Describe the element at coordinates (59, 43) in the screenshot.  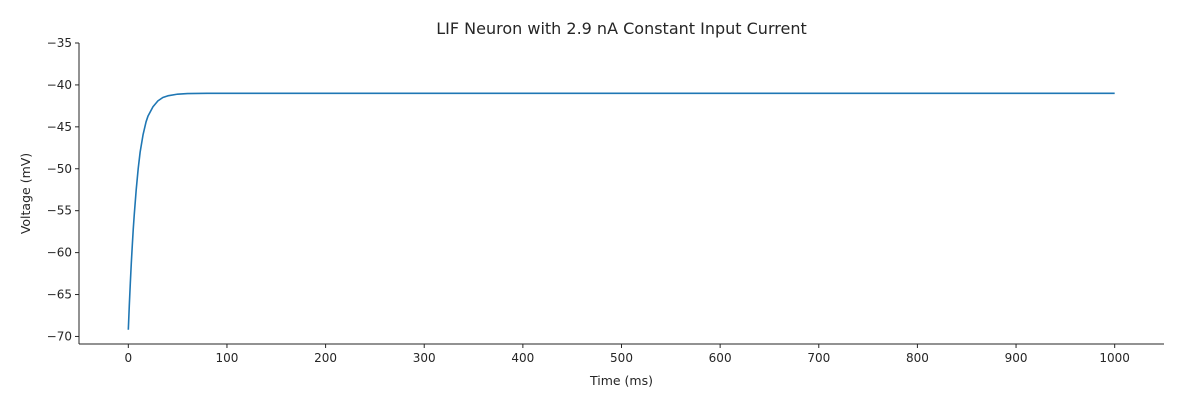
I see `y-tick-label: −35` at that location.